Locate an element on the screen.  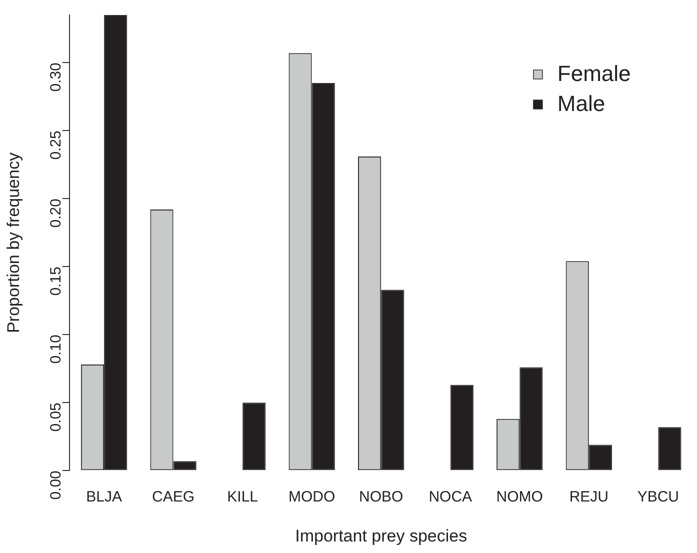
legend-label: Female is located at coordinates (594, 73).